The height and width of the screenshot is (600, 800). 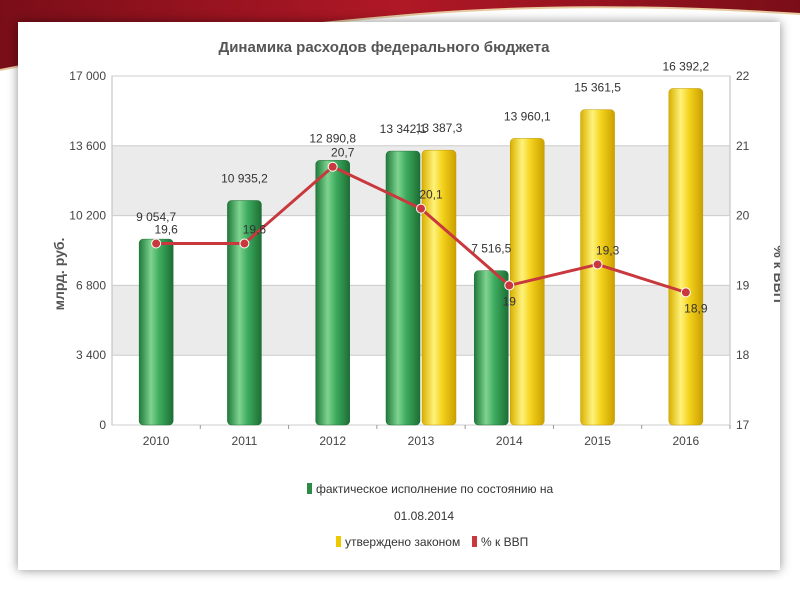 I want to click on x-tick-label: 2012, so click(x=332, y=441).